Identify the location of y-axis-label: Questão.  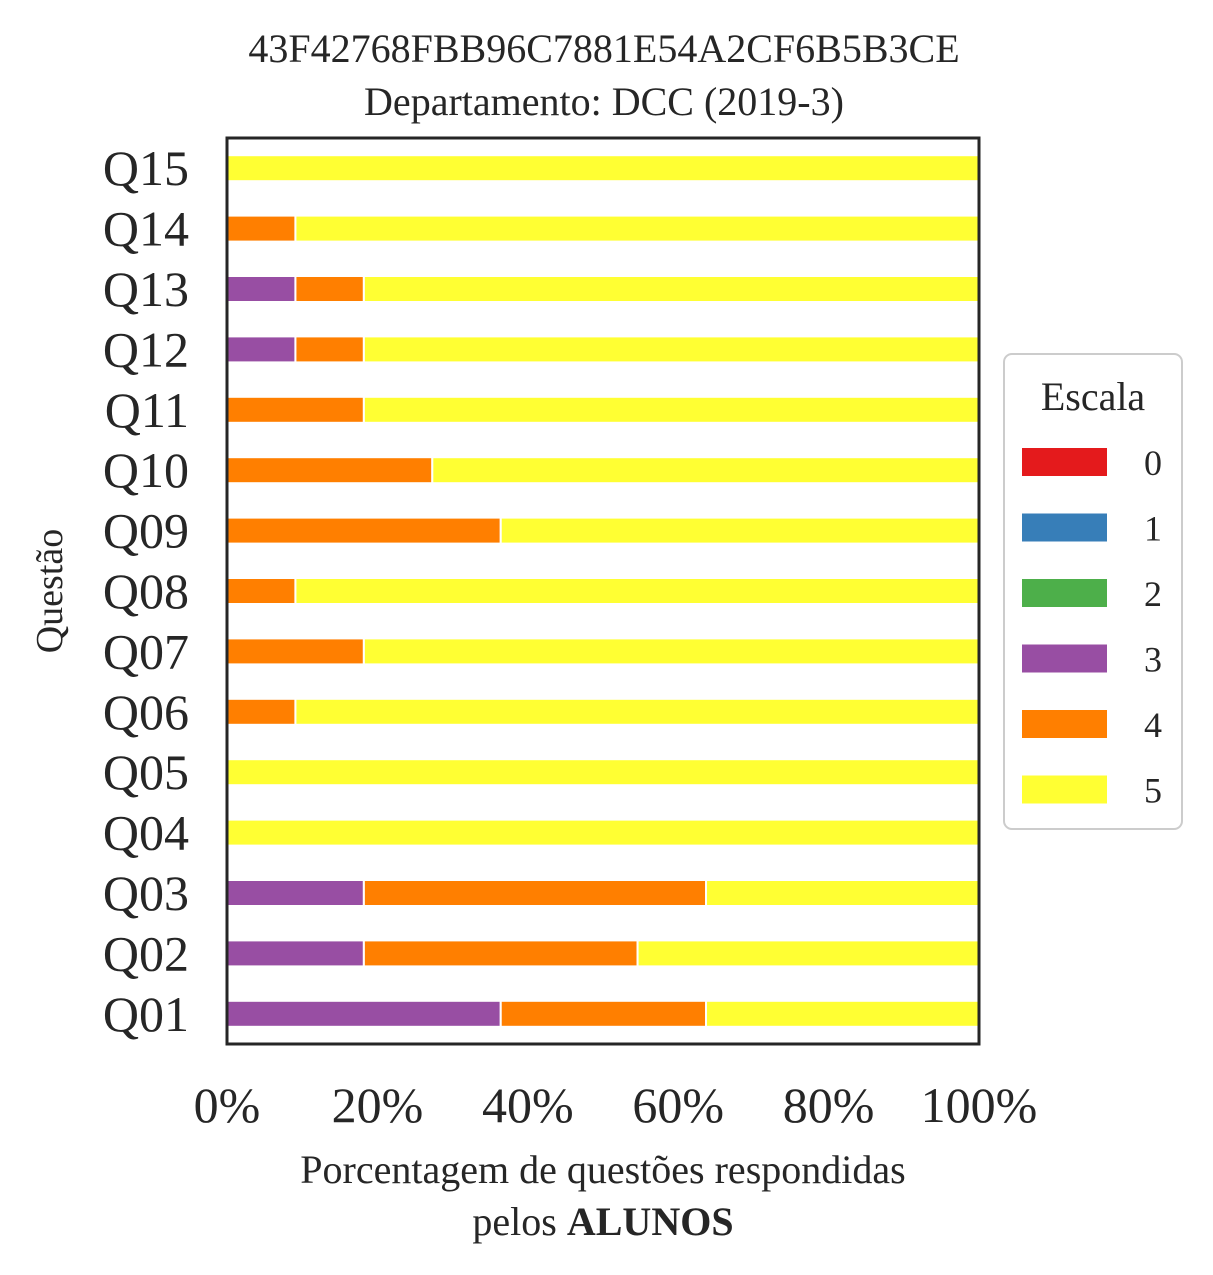
(50, 591).